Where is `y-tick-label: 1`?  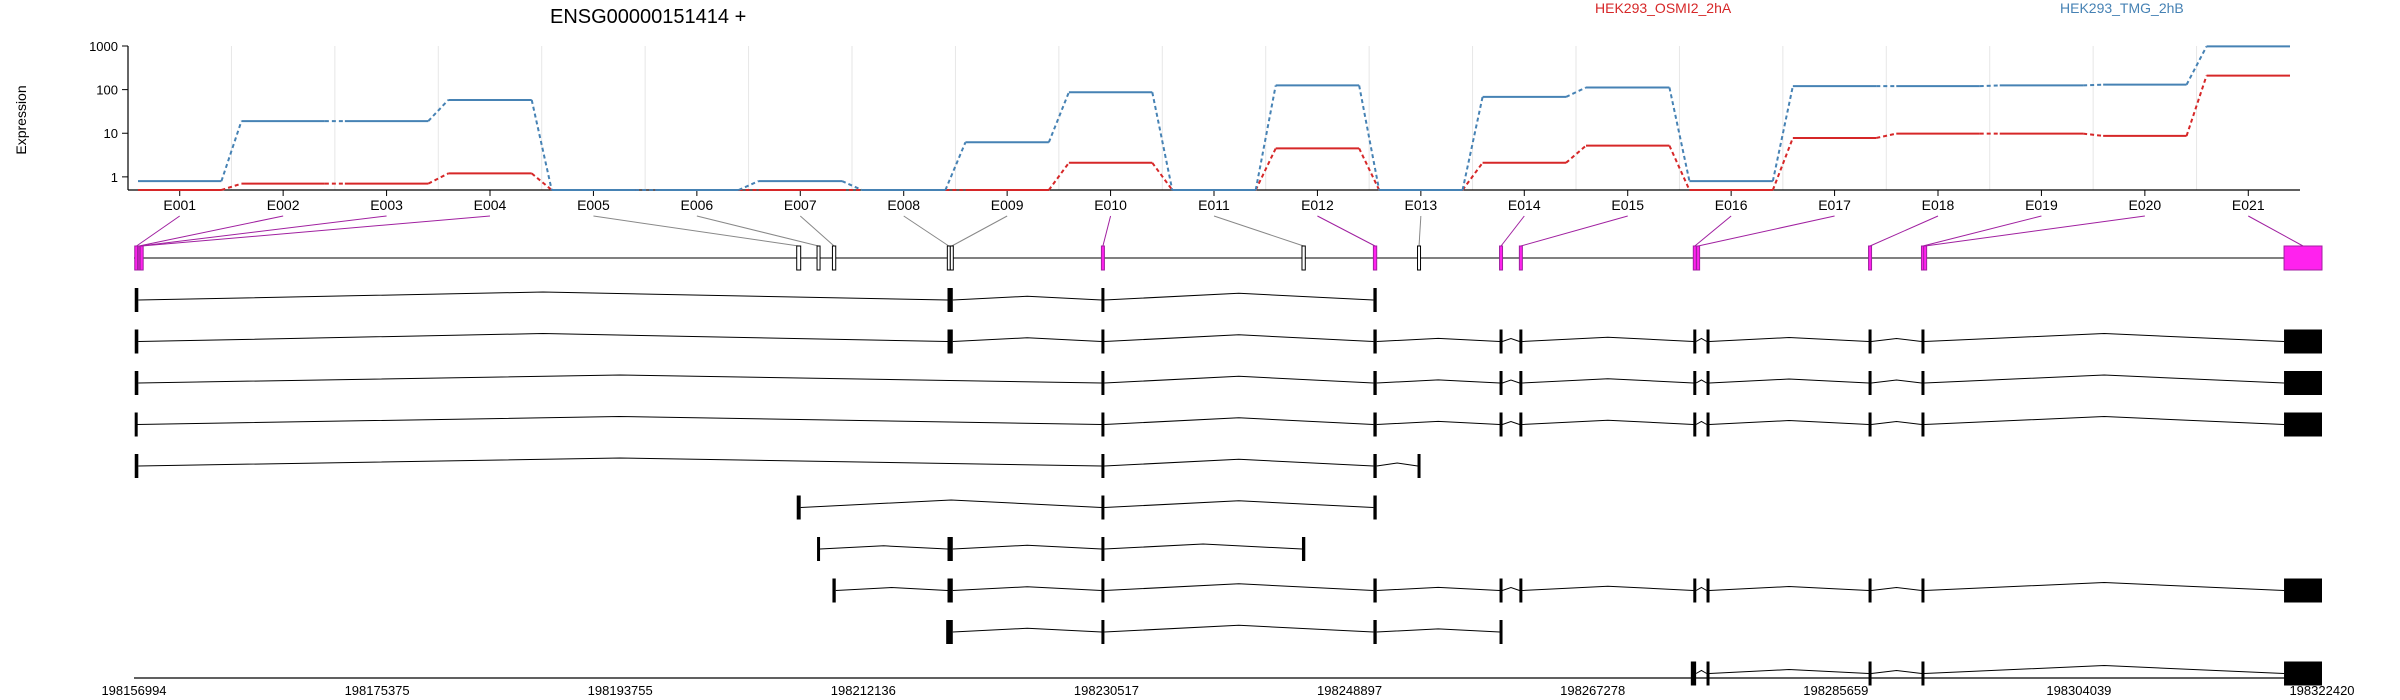 y-tick-label: 1 is located at coordinates (114, 177).